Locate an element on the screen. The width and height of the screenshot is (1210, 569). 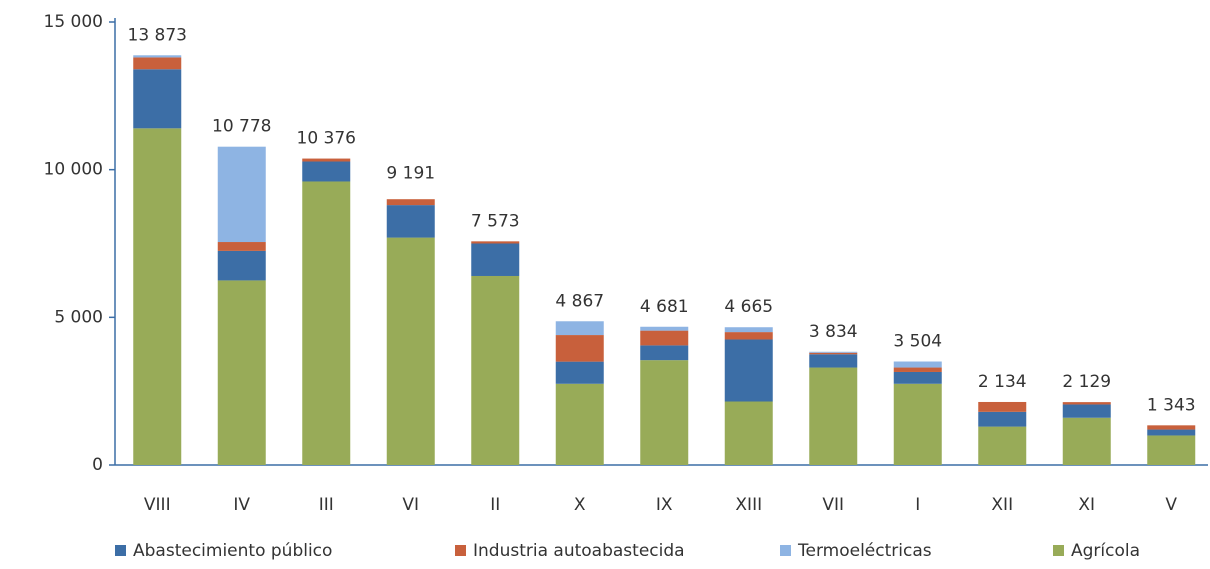
y-tick-label: 5 000 is located at coordinates (78, 317).